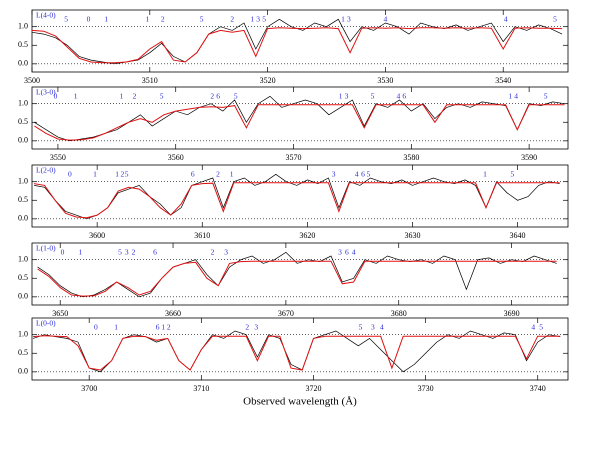 This screenshot has height=455, width=598. Describe the element at coordinates (307, 235) in the screenshot. I see `x-tick-label: 3620` at that location.